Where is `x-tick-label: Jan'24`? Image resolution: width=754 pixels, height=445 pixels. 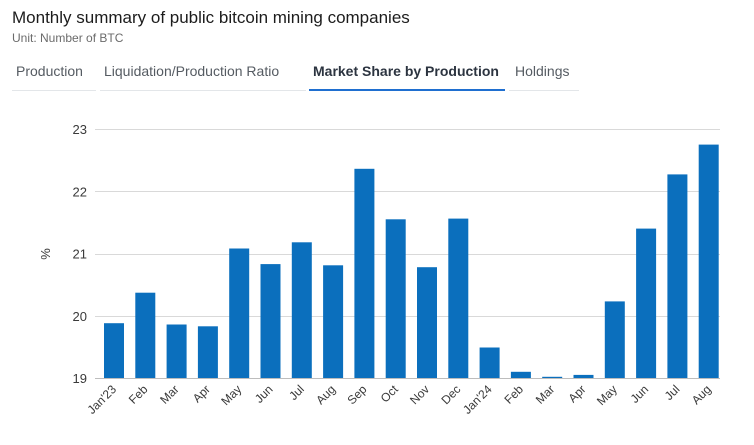 x-tick-label: Jan'24 is located at coordinates (477, 399).